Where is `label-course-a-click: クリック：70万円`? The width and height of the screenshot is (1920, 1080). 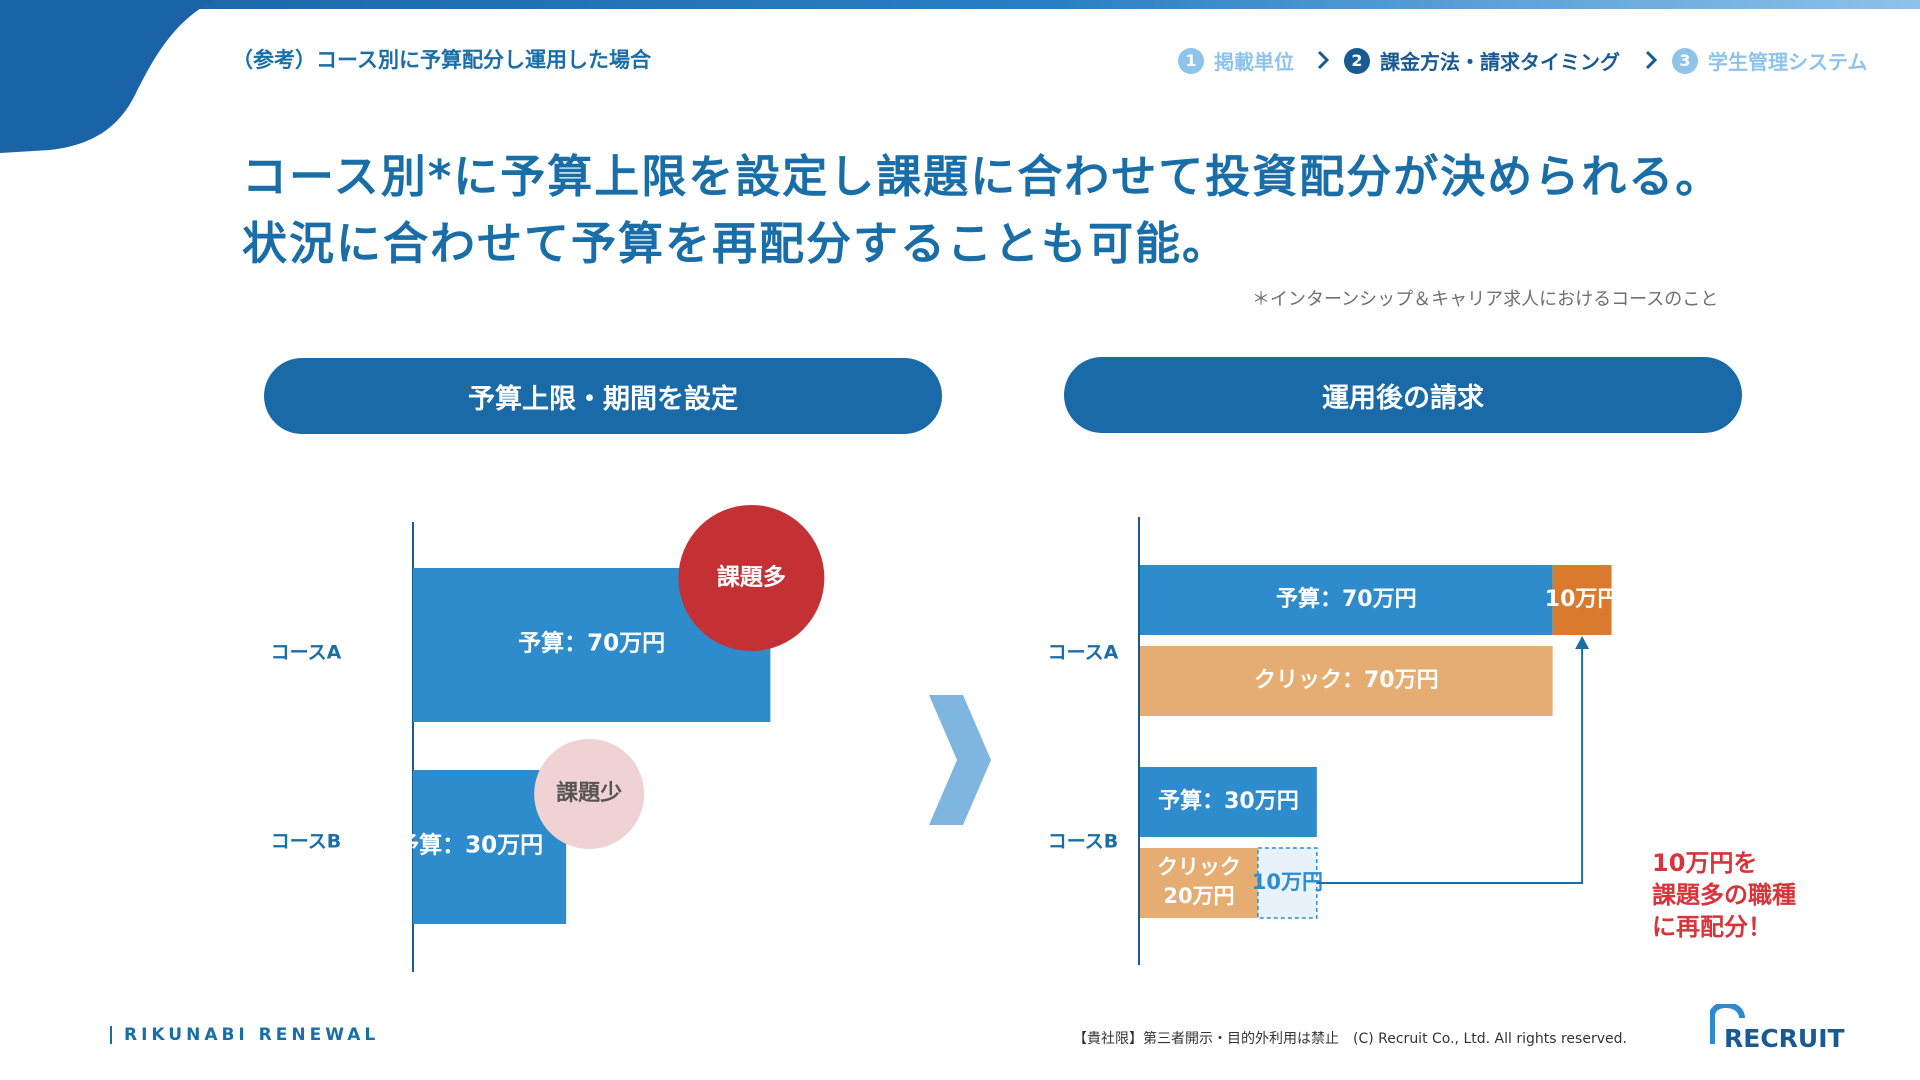
label-course-a-click: クリック：70万円 is located at coordinates (1346, 680).